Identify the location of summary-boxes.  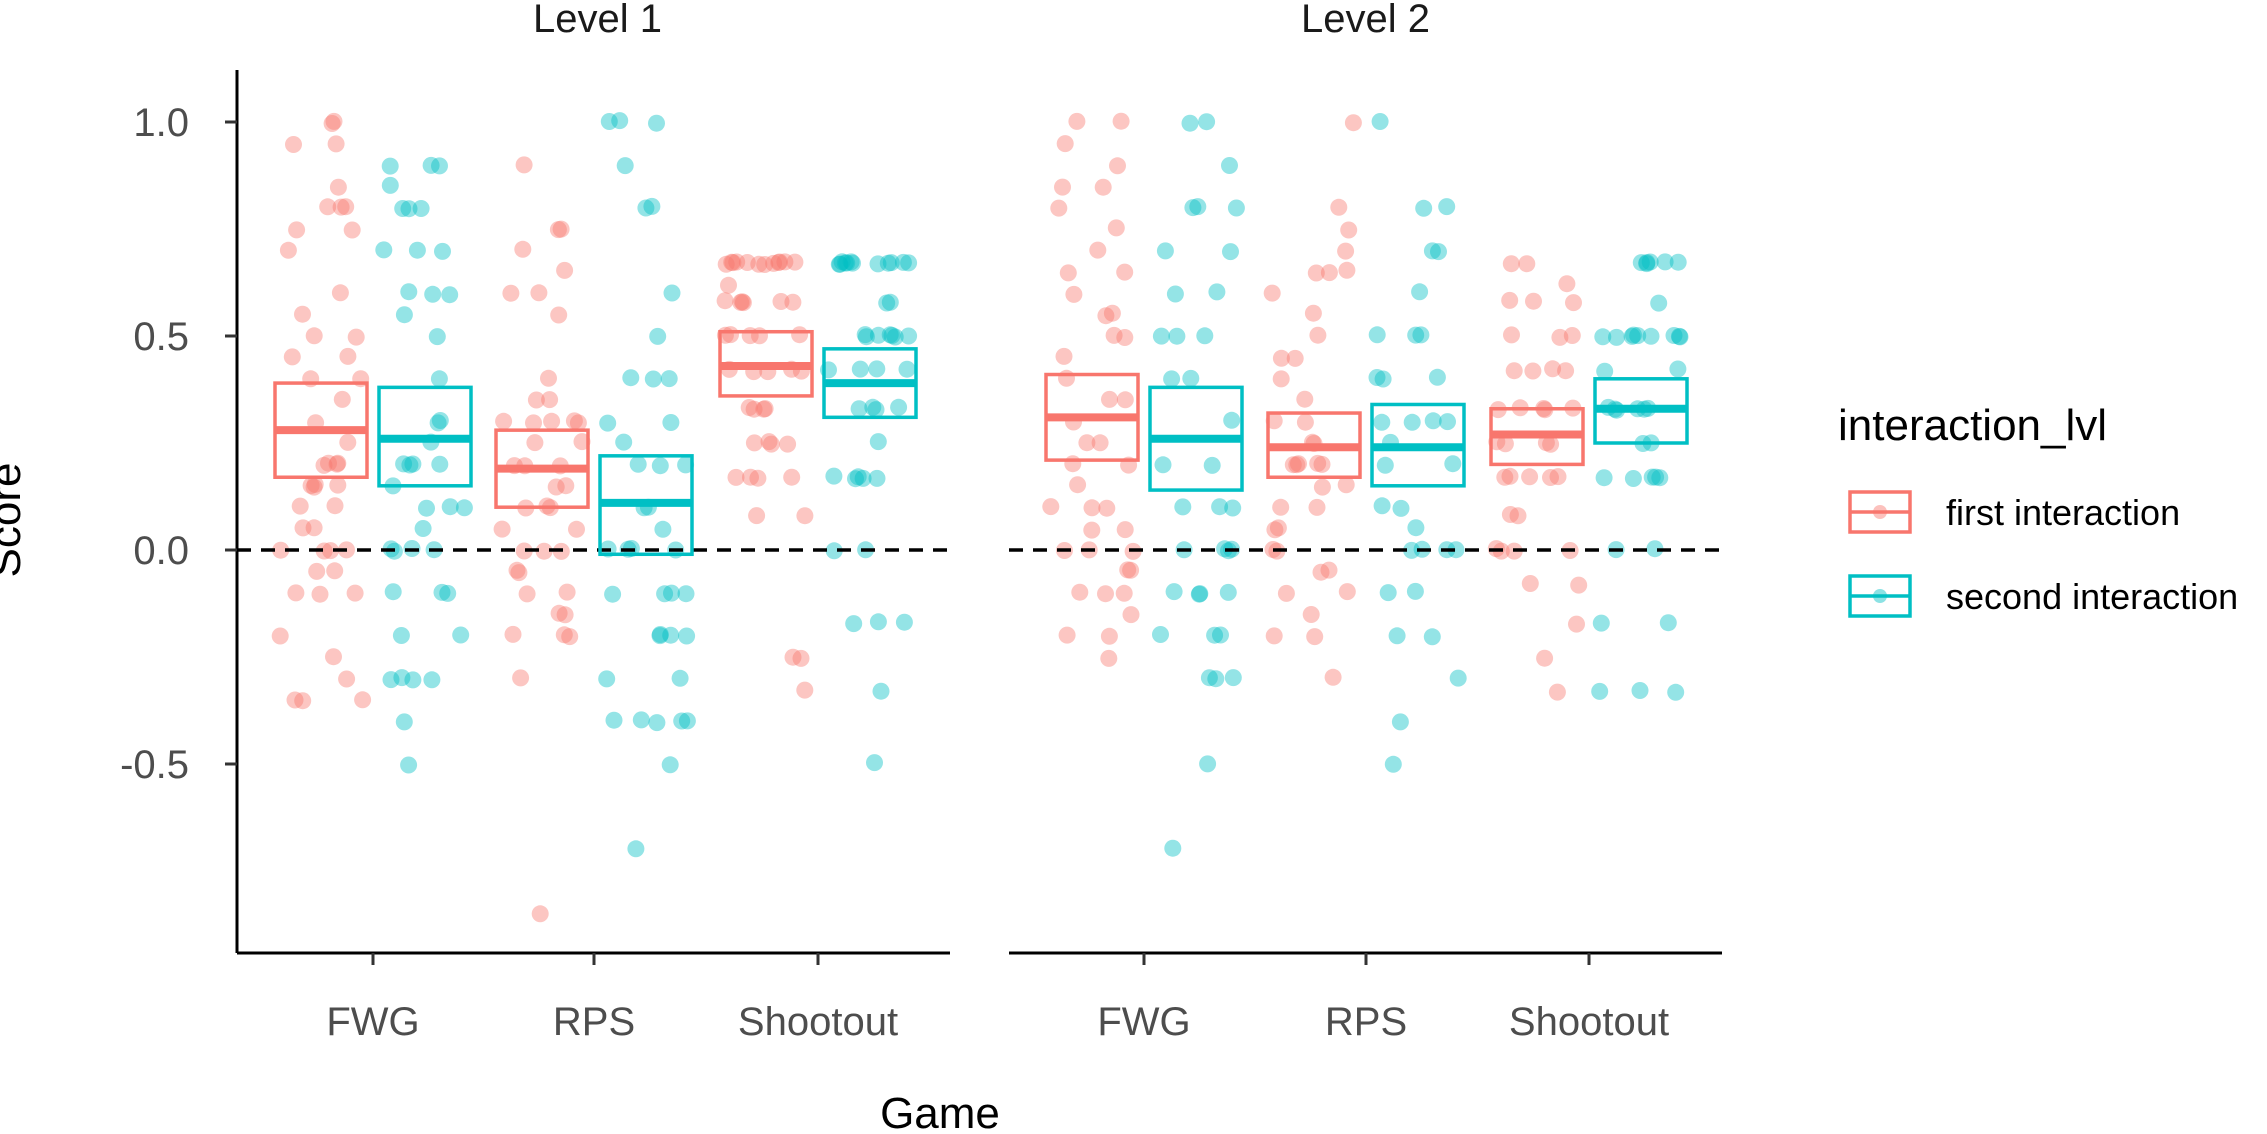
(595, 443).